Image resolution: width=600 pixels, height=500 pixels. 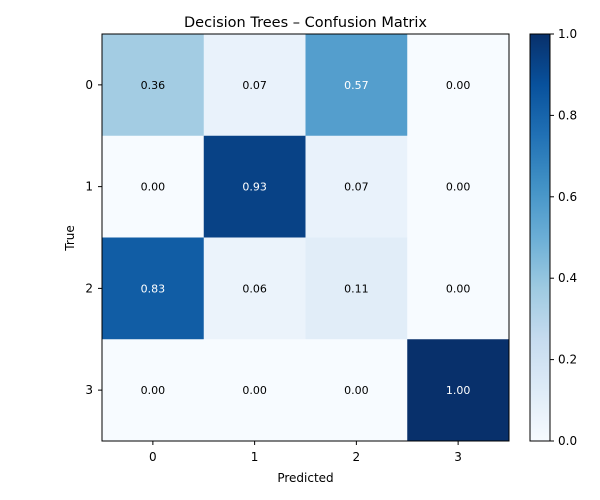 I want to click on x-tick-label: 1, so click(x=255, y=457).